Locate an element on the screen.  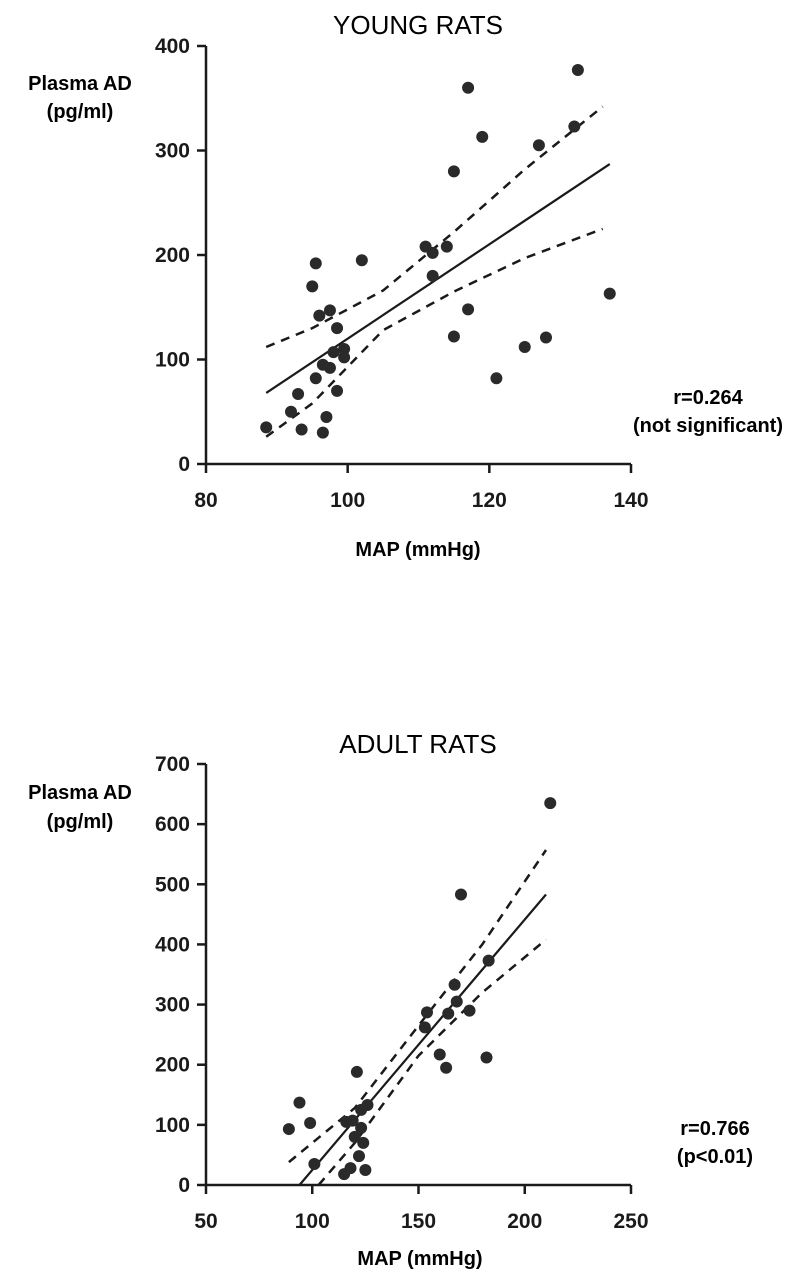
x-tick-label: 250 is located at coordinates (630, 1221).